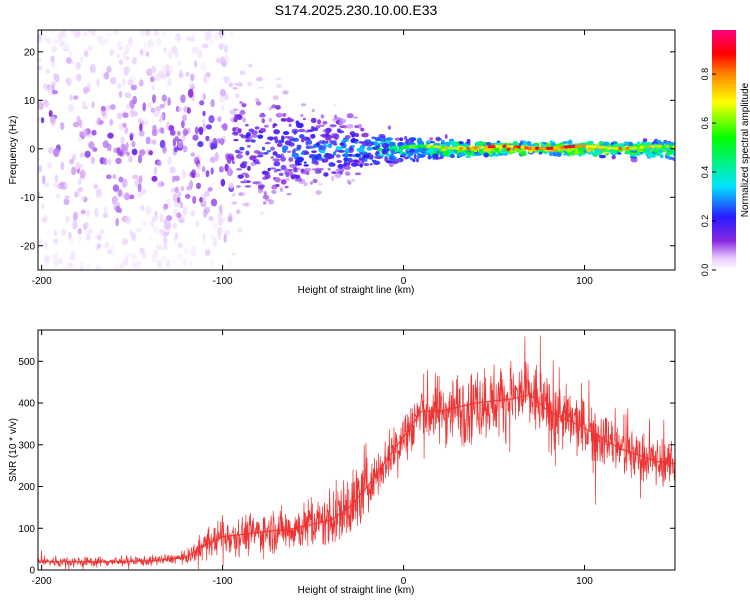 This screenshot has width=750, height=600. I want to click on spectrogram-x-tick-label: -100, so click(223, 281).